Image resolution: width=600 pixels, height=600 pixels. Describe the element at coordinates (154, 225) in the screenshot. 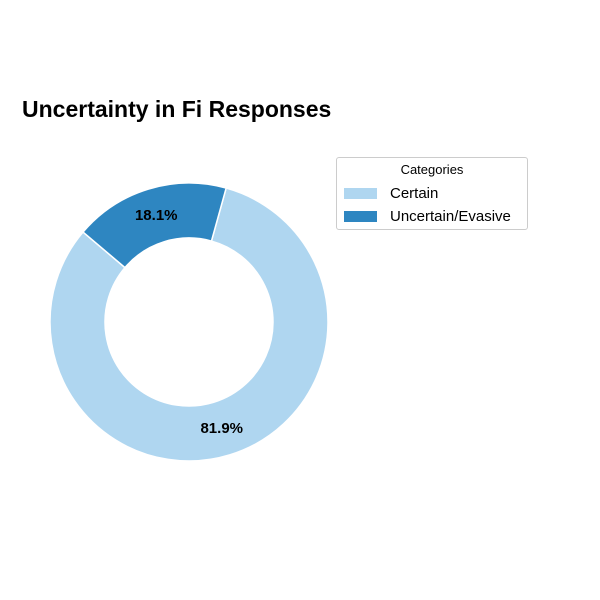

I see `donut-slice-uncertain-evasive` at that location.